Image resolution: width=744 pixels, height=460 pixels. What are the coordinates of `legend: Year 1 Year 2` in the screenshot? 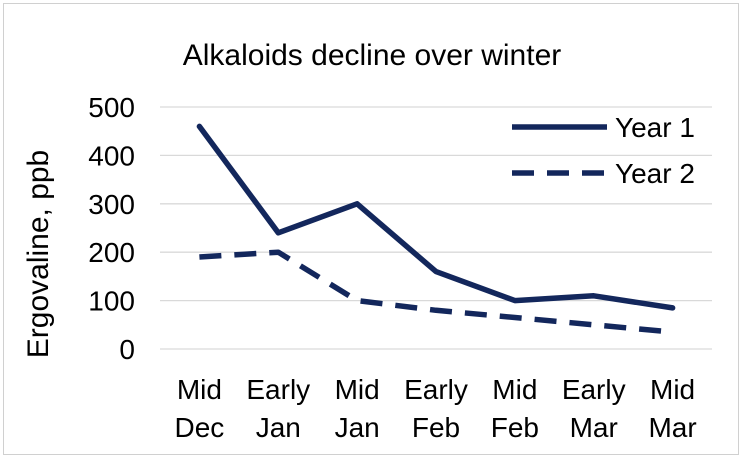 It's located at (603, 150).